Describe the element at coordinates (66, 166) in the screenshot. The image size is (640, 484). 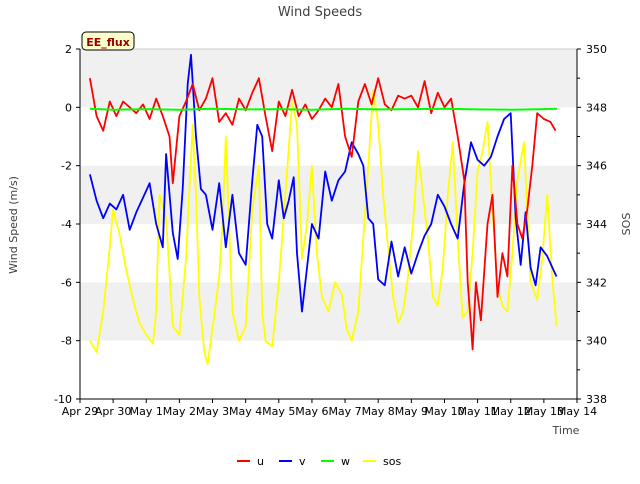
I see `y-tick-label: -2` at that location.